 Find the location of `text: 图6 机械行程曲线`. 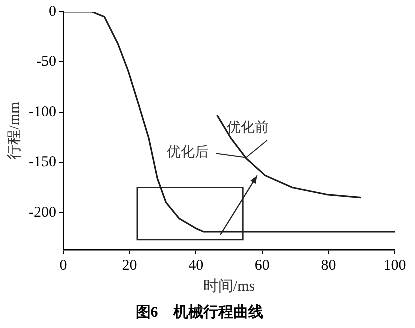

text: 图6 机械行程曲线 is located at coordinates (200, 312).